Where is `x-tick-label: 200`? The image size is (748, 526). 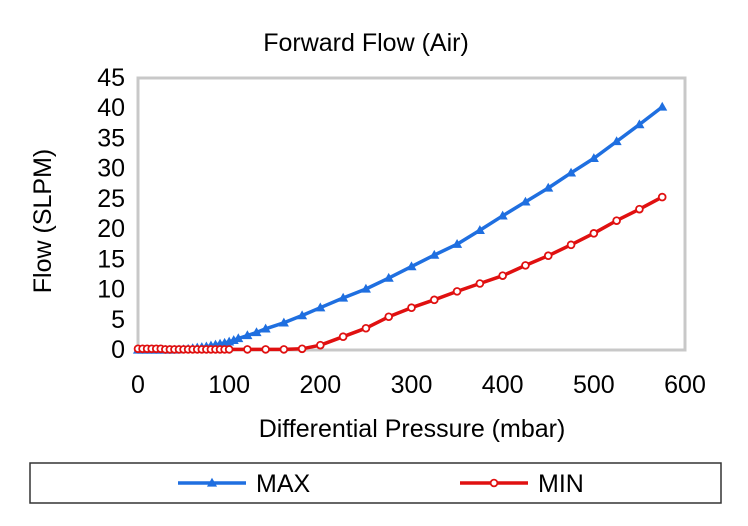
x-tick-label: 200 is located at coordinates (320, 385).